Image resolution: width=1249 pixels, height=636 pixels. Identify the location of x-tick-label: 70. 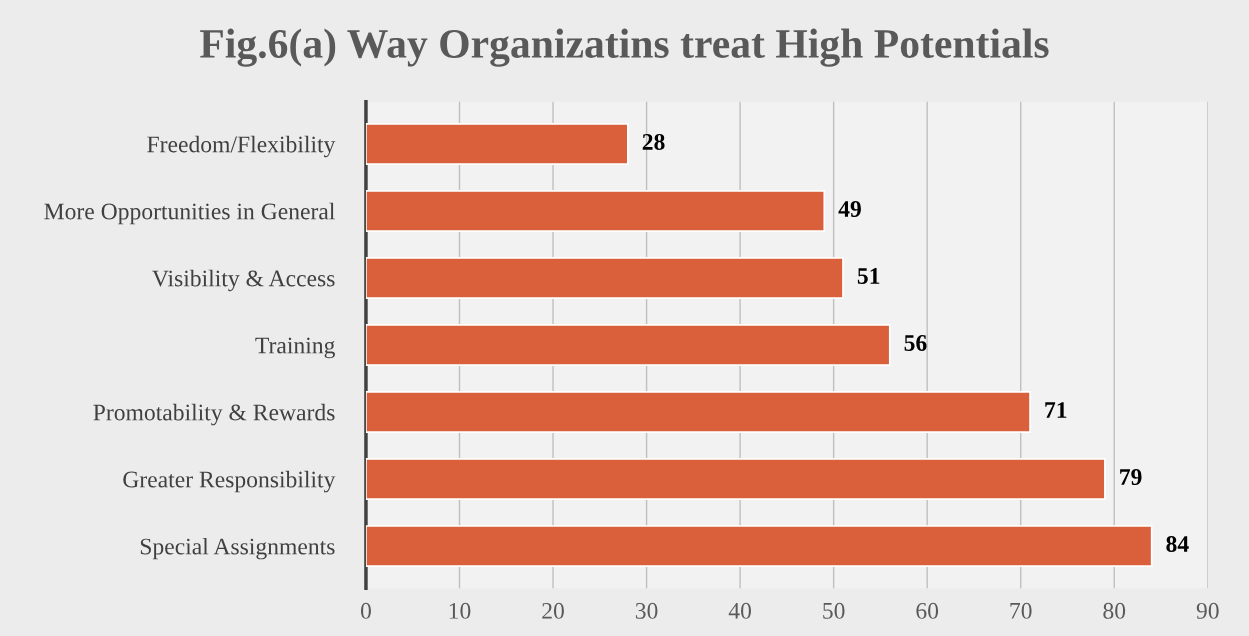
(1021, 610).